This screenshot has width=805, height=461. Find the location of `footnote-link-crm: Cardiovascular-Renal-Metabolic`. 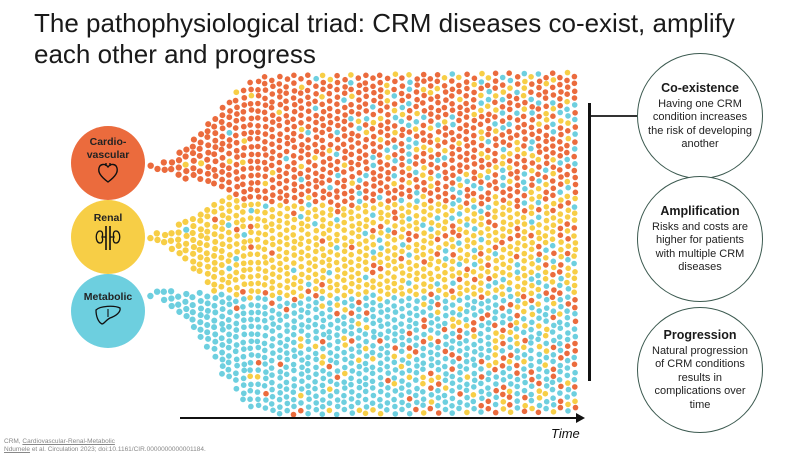

footnote-link-crm: Cardiovascular-Renal-Metabolic is located at coordinates (68, 441).